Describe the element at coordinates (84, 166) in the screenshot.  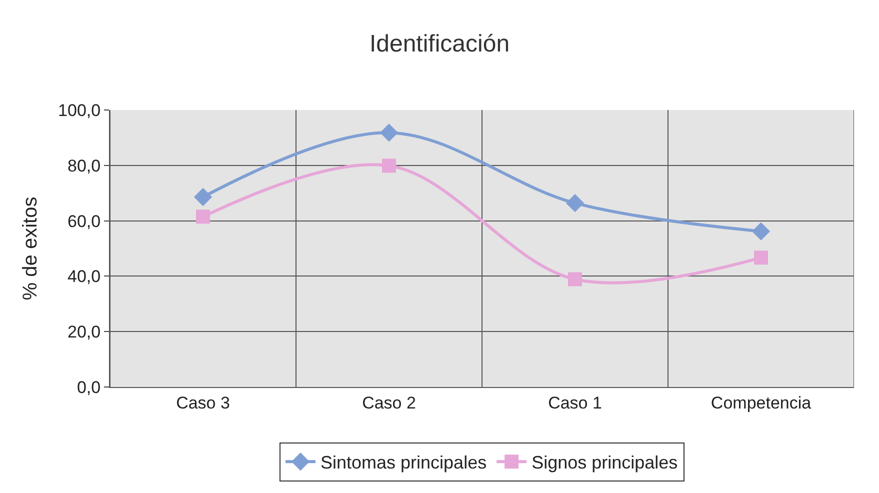
I see `y-tick-label: 80,0` at that location.